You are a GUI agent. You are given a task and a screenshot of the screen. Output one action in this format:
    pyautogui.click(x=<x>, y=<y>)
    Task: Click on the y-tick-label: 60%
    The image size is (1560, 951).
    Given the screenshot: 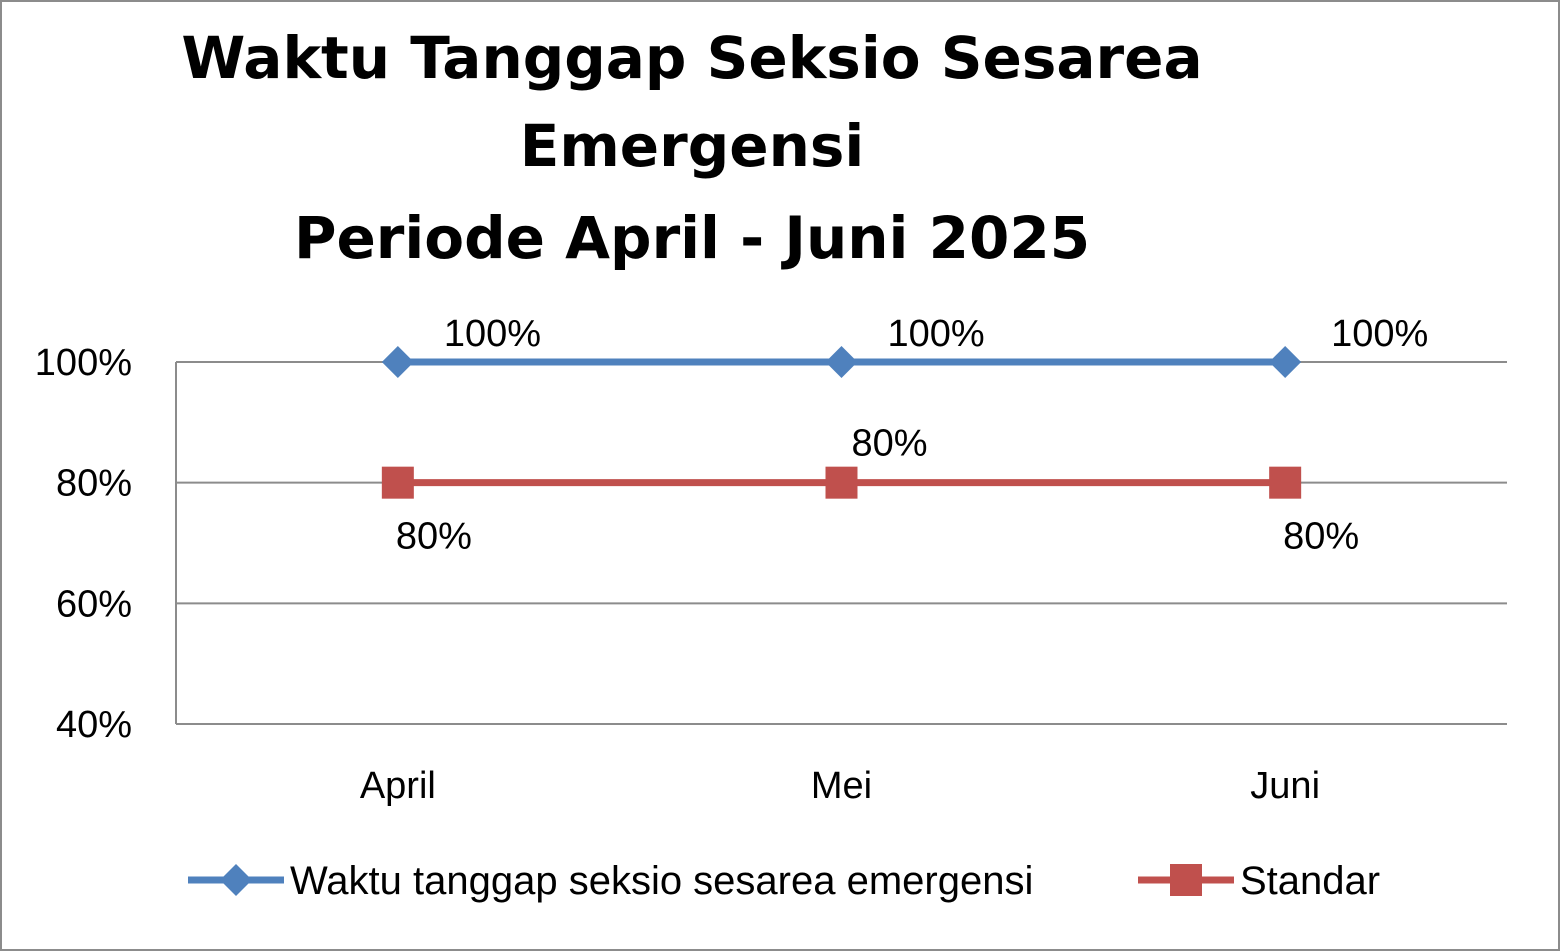 What is the action you would take?
    pyautogui.click(x=94, y=604)
    